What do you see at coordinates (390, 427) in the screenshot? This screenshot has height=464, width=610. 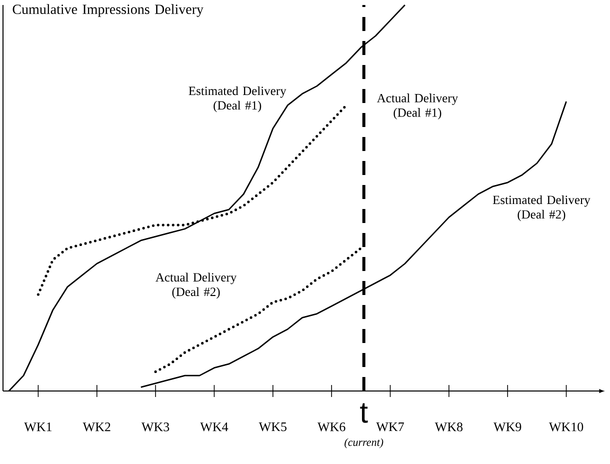 I see `x-tick-label: WK7` at bounding box center [390, 427].